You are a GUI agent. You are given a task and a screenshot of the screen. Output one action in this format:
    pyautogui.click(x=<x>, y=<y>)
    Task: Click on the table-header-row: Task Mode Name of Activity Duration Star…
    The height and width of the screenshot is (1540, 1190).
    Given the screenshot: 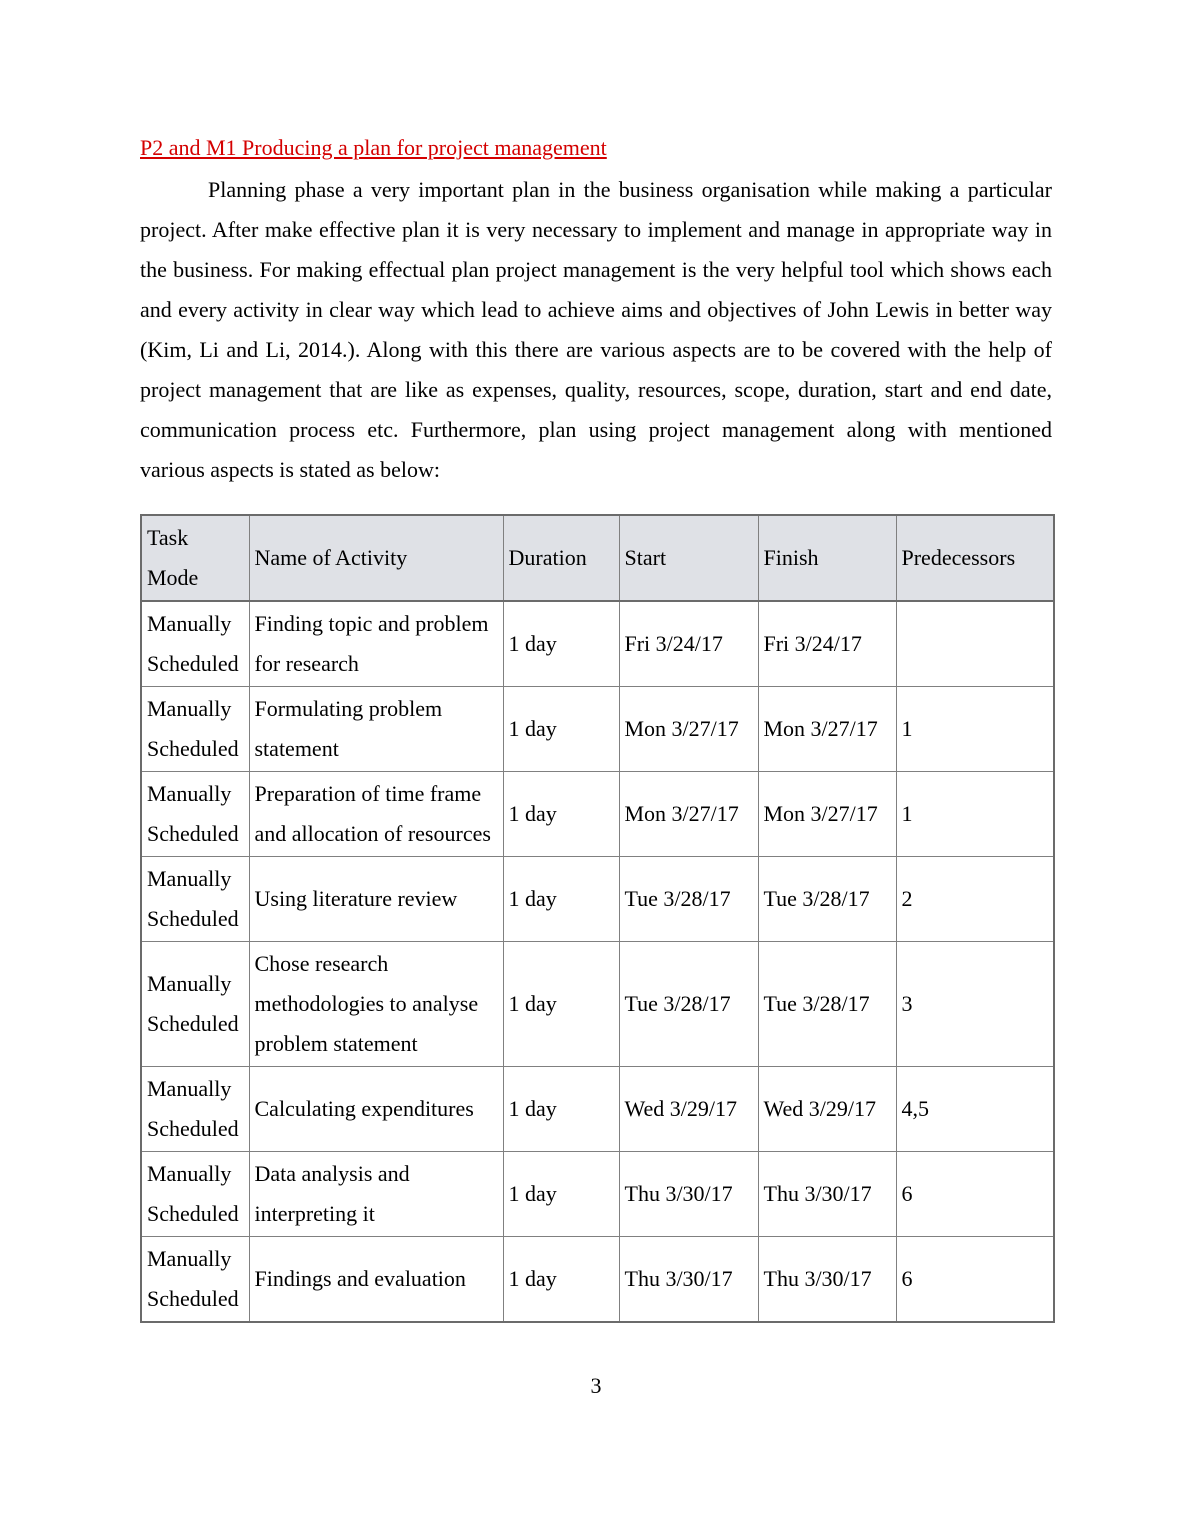 What is the action you would take?
    pyautogui.click(x=597, y=558)
    